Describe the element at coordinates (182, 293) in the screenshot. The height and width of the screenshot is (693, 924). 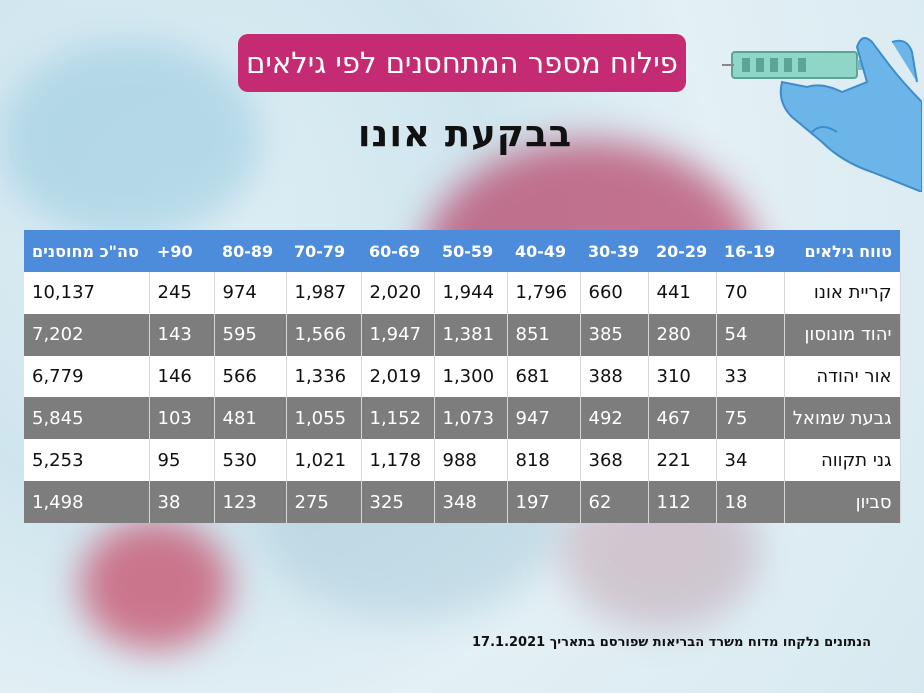
I see `value-cell: 245` at that location.